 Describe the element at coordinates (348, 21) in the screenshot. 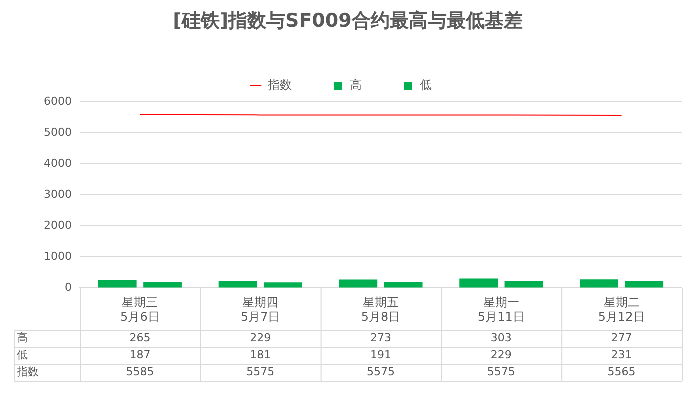

I see `chart-title: [硅铁]指数与SF009合约最高与最低基差` at that location.